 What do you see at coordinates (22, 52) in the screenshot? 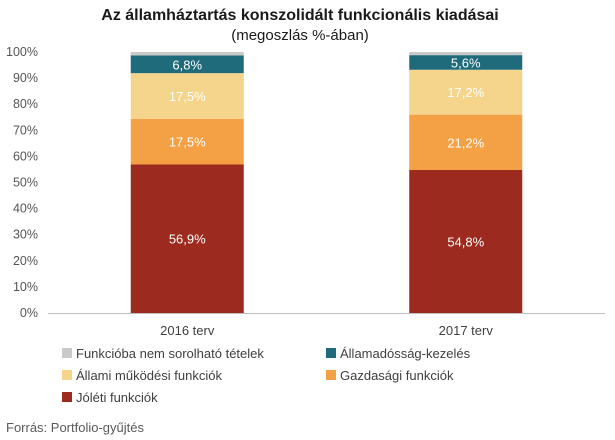
I see `y-tick-label: 100%` at bounding box center [22, 52].